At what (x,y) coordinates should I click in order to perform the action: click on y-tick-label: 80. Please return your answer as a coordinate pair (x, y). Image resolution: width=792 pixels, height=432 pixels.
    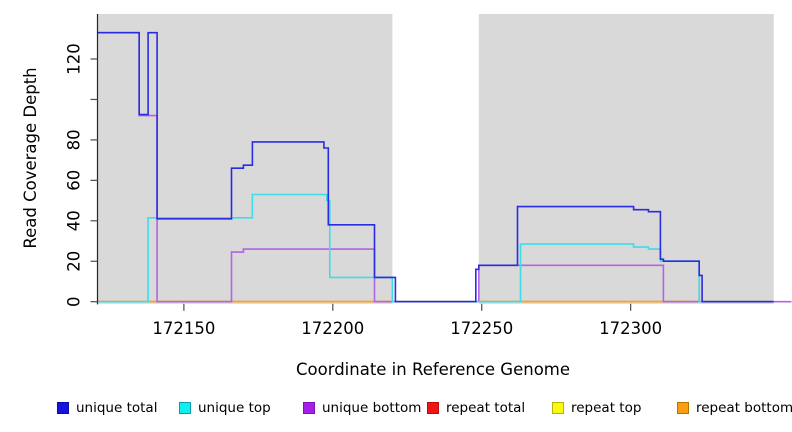
    Looking at the image, I should click on (74, 139).